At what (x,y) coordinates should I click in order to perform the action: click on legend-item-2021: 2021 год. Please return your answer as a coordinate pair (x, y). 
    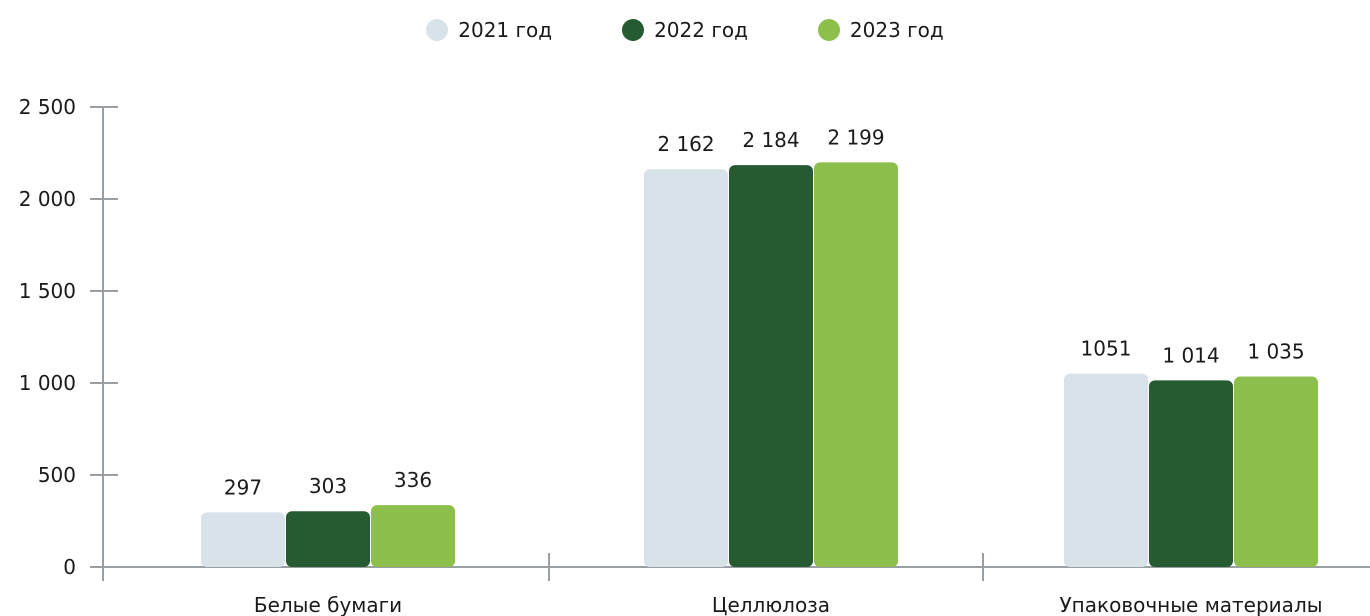
    Looking at the image, I should click on (489, 30).